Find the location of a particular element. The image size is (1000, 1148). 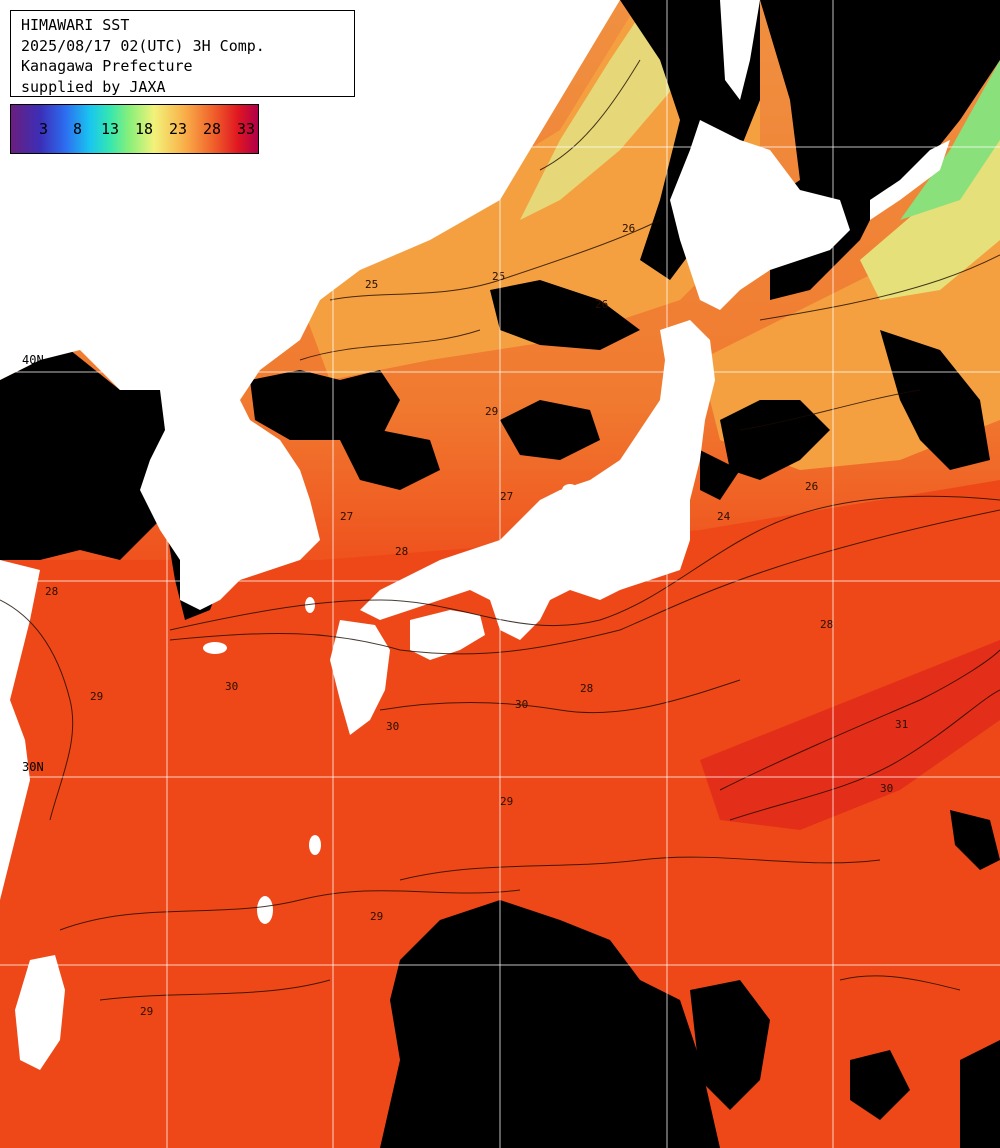

legend-tick: 28 is located at coordinates (212, 129).